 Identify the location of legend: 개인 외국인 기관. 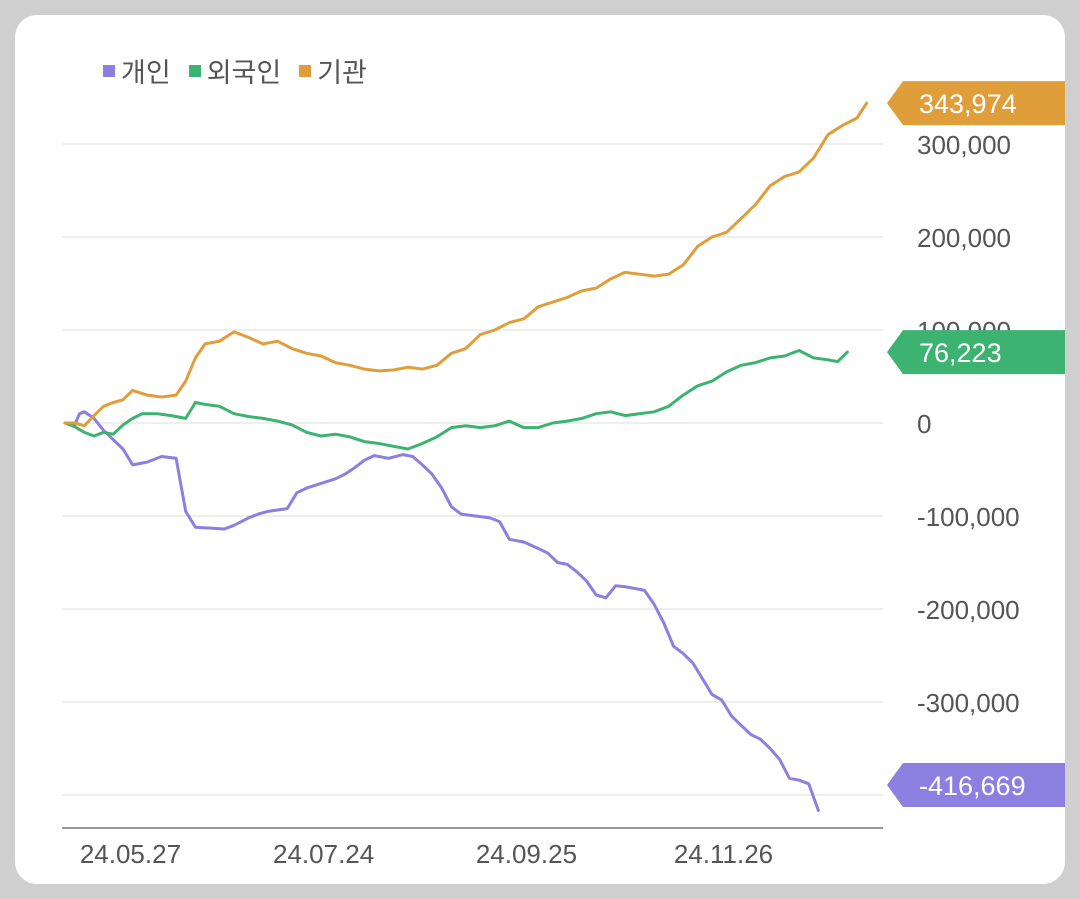
(235, 70).